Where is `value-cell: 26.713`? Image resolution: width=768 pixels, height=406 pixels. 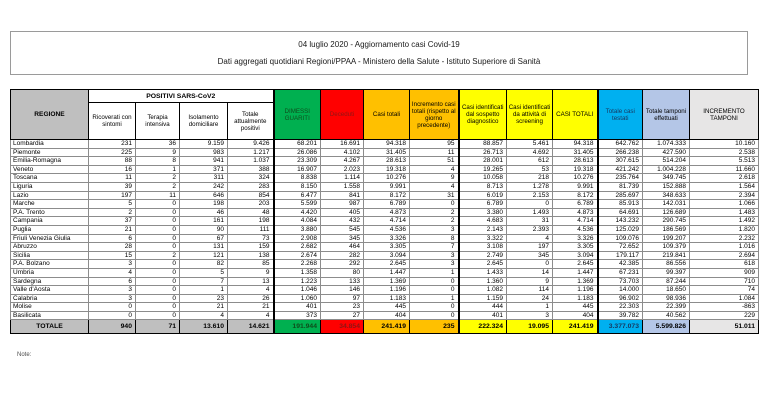
value-cell: 26.713 is located at coordinates (482, 152).